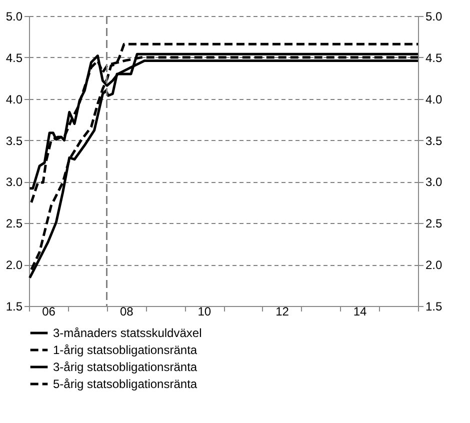 The width and height of the screenshot is (470, 423). I want to click on y-tick-label: 2.0, so click(14, 265).